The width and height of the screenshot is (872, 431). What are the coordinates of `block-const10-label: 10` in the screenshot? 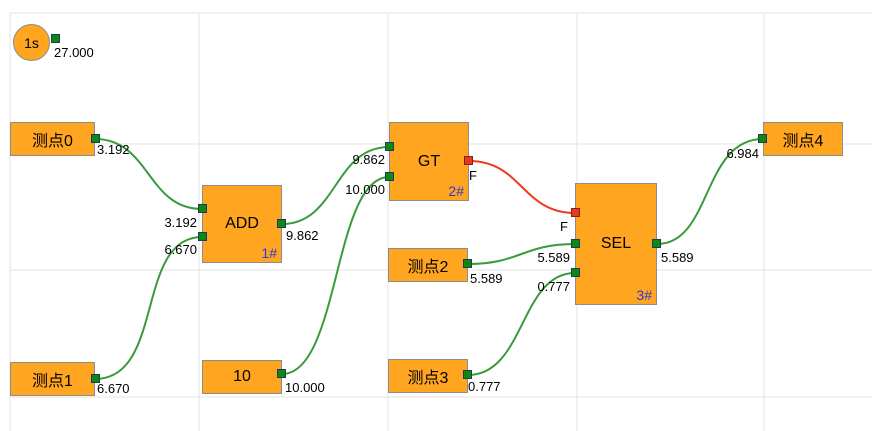 It's located at (242, 376).